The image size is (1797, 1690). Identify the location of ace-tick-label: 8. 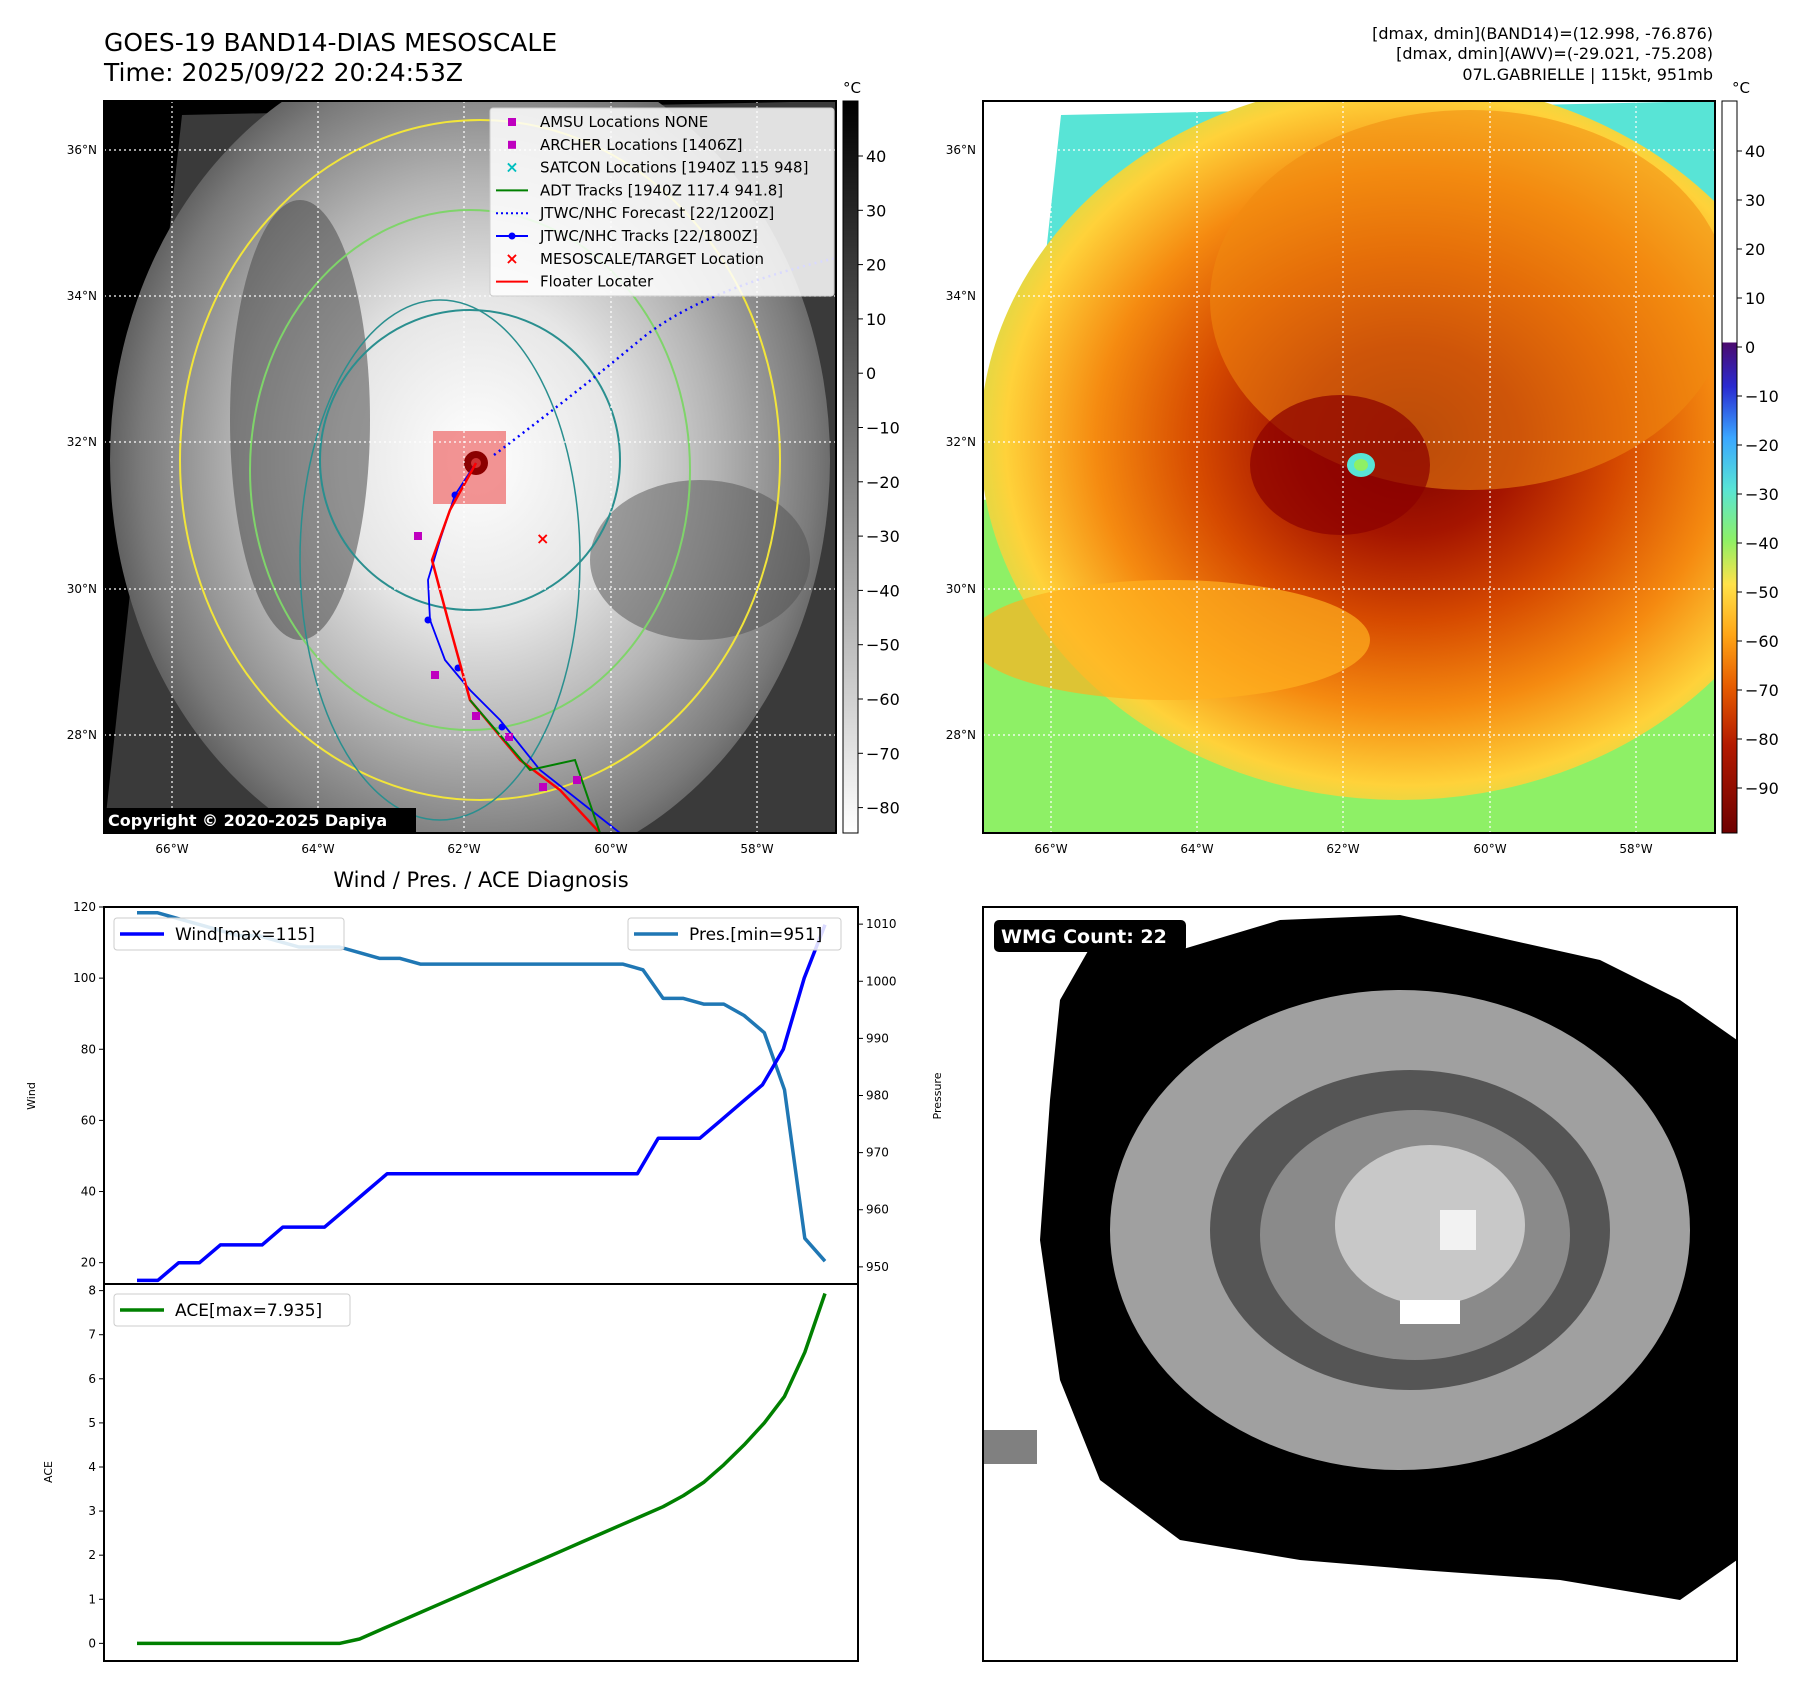
(92, 1291).